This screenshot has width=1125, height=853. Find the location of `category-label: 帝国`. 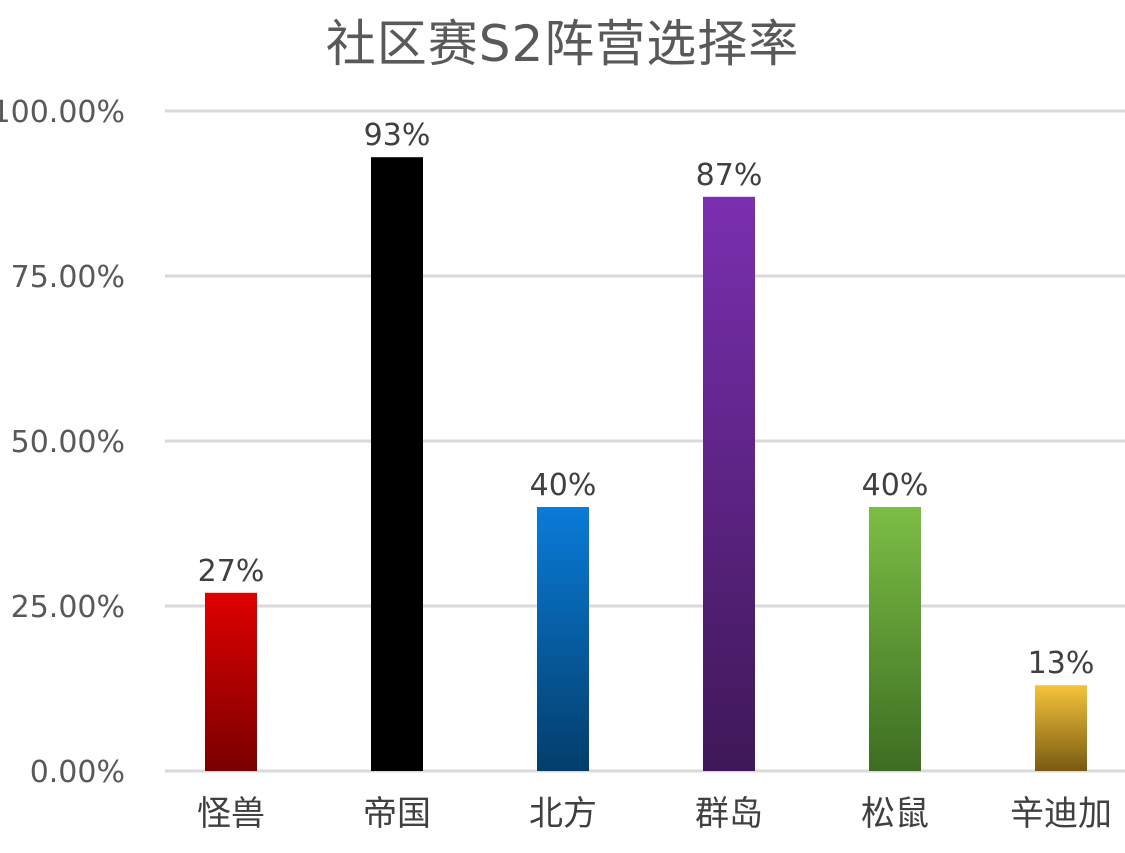

category-label: 帝国 is located at coordinates (397, 814).